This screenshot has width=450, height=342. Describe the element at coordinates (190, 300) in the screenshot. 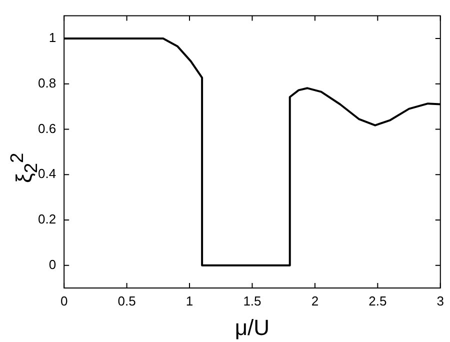

I see `x-tick-label: 1` at that location.